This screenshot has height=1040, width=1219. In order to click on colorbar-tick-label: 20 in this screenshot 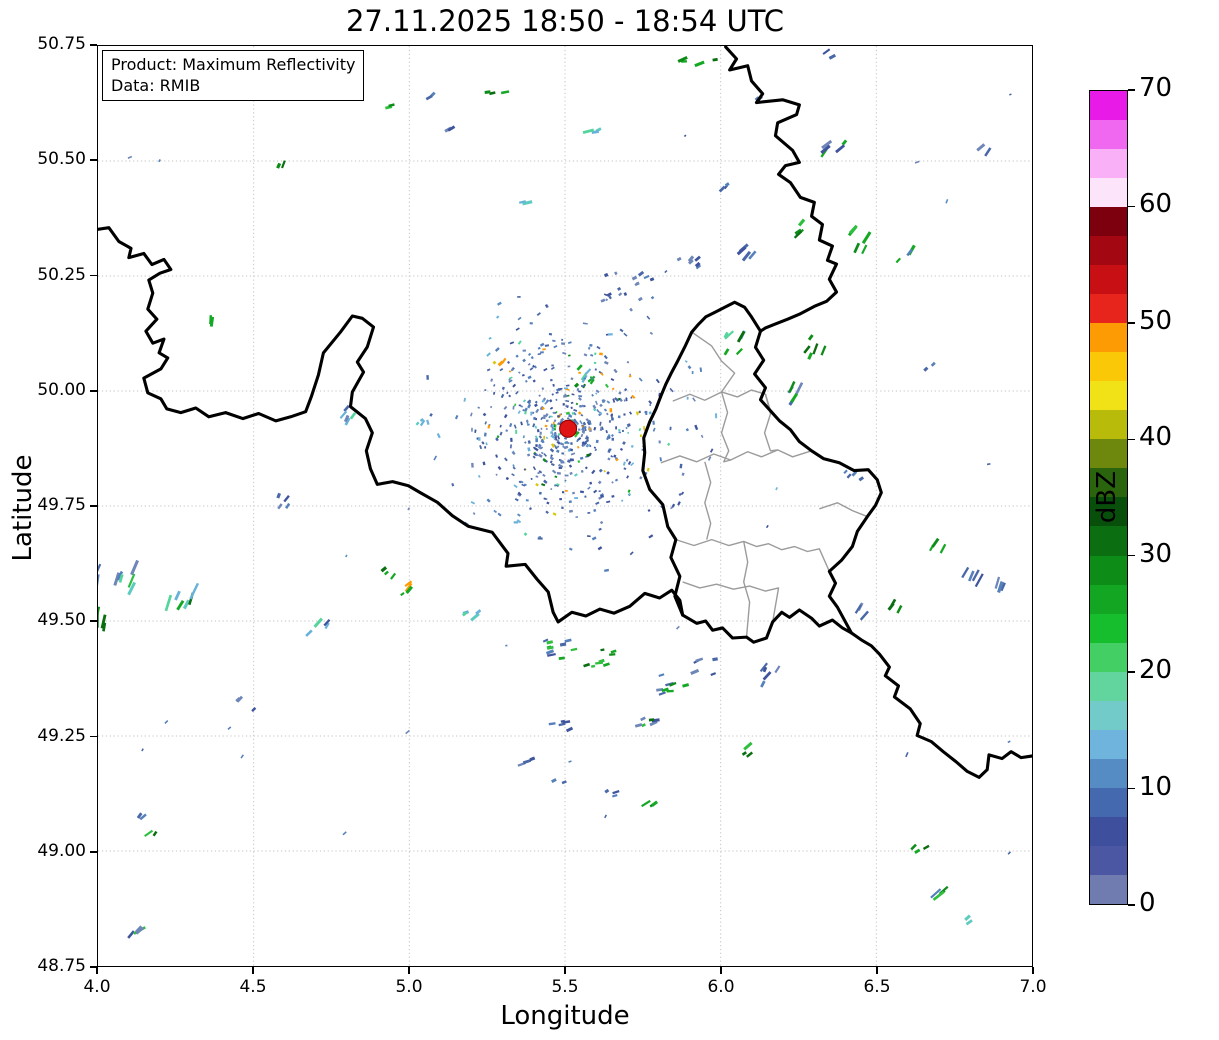, I will do `click(1156, 670)`.